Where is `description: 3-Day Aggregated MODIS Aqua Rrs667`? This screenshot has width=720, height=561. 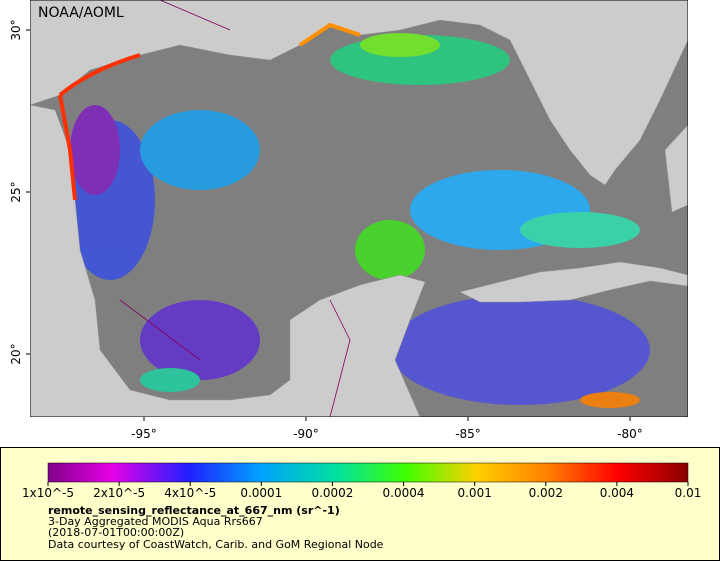
description: 3-Day Aggregated MODIS Aqua Rrs667 is located at coordinates (155, 521).